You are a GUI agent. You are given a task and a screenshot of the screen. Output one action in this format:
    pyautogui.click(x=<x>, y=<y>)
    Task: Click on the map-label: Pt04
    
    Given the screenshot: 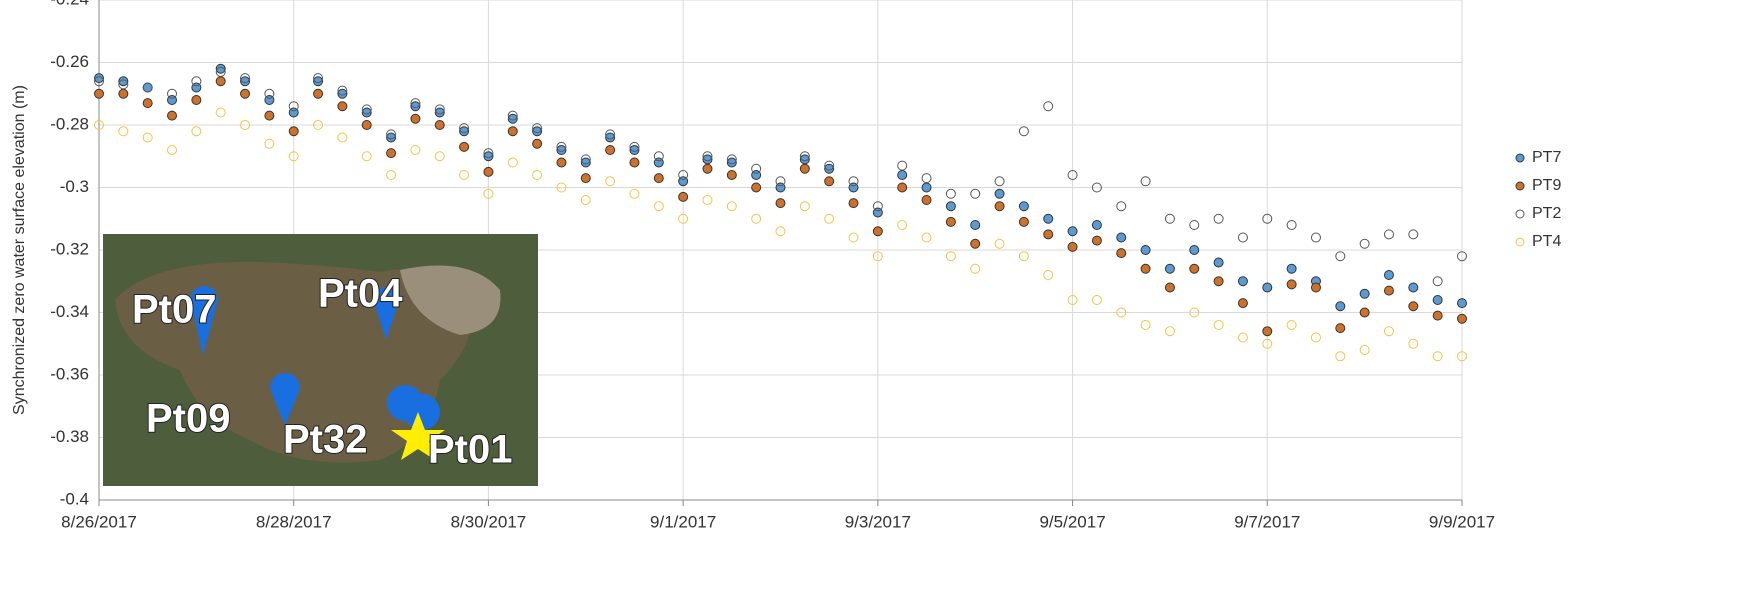 What is the action you would take?
    pyautogui.click(x=360, y=294)
    